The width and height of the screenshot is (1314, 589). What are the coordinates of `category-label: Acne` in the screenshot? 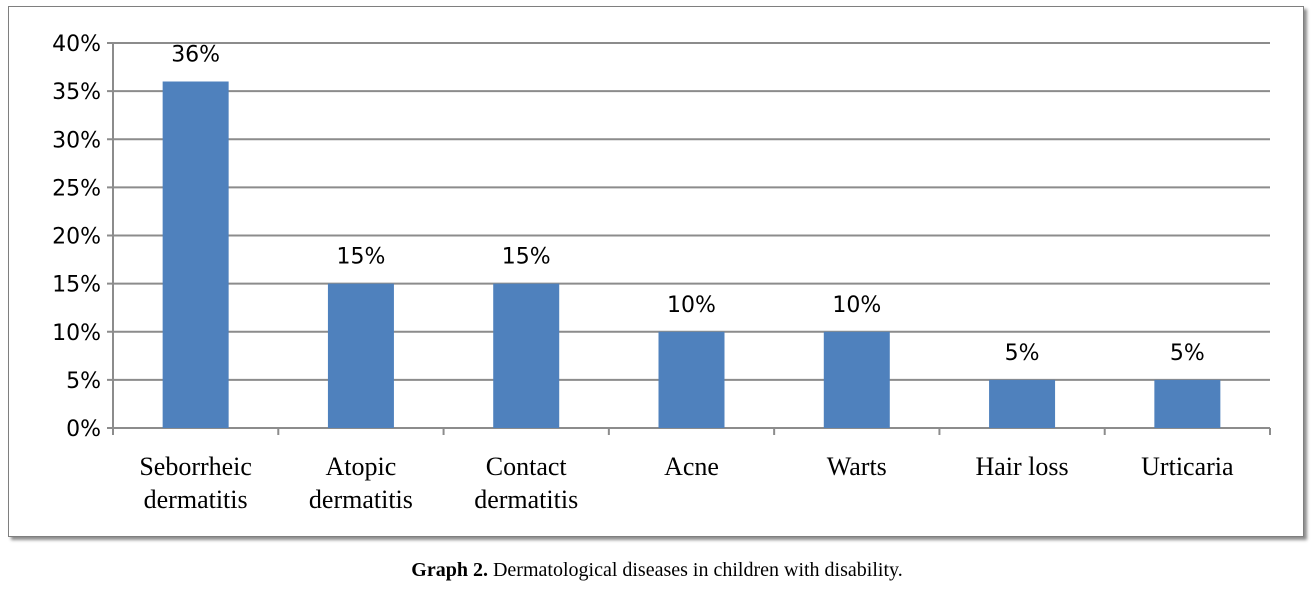 It's located at (691, 466).